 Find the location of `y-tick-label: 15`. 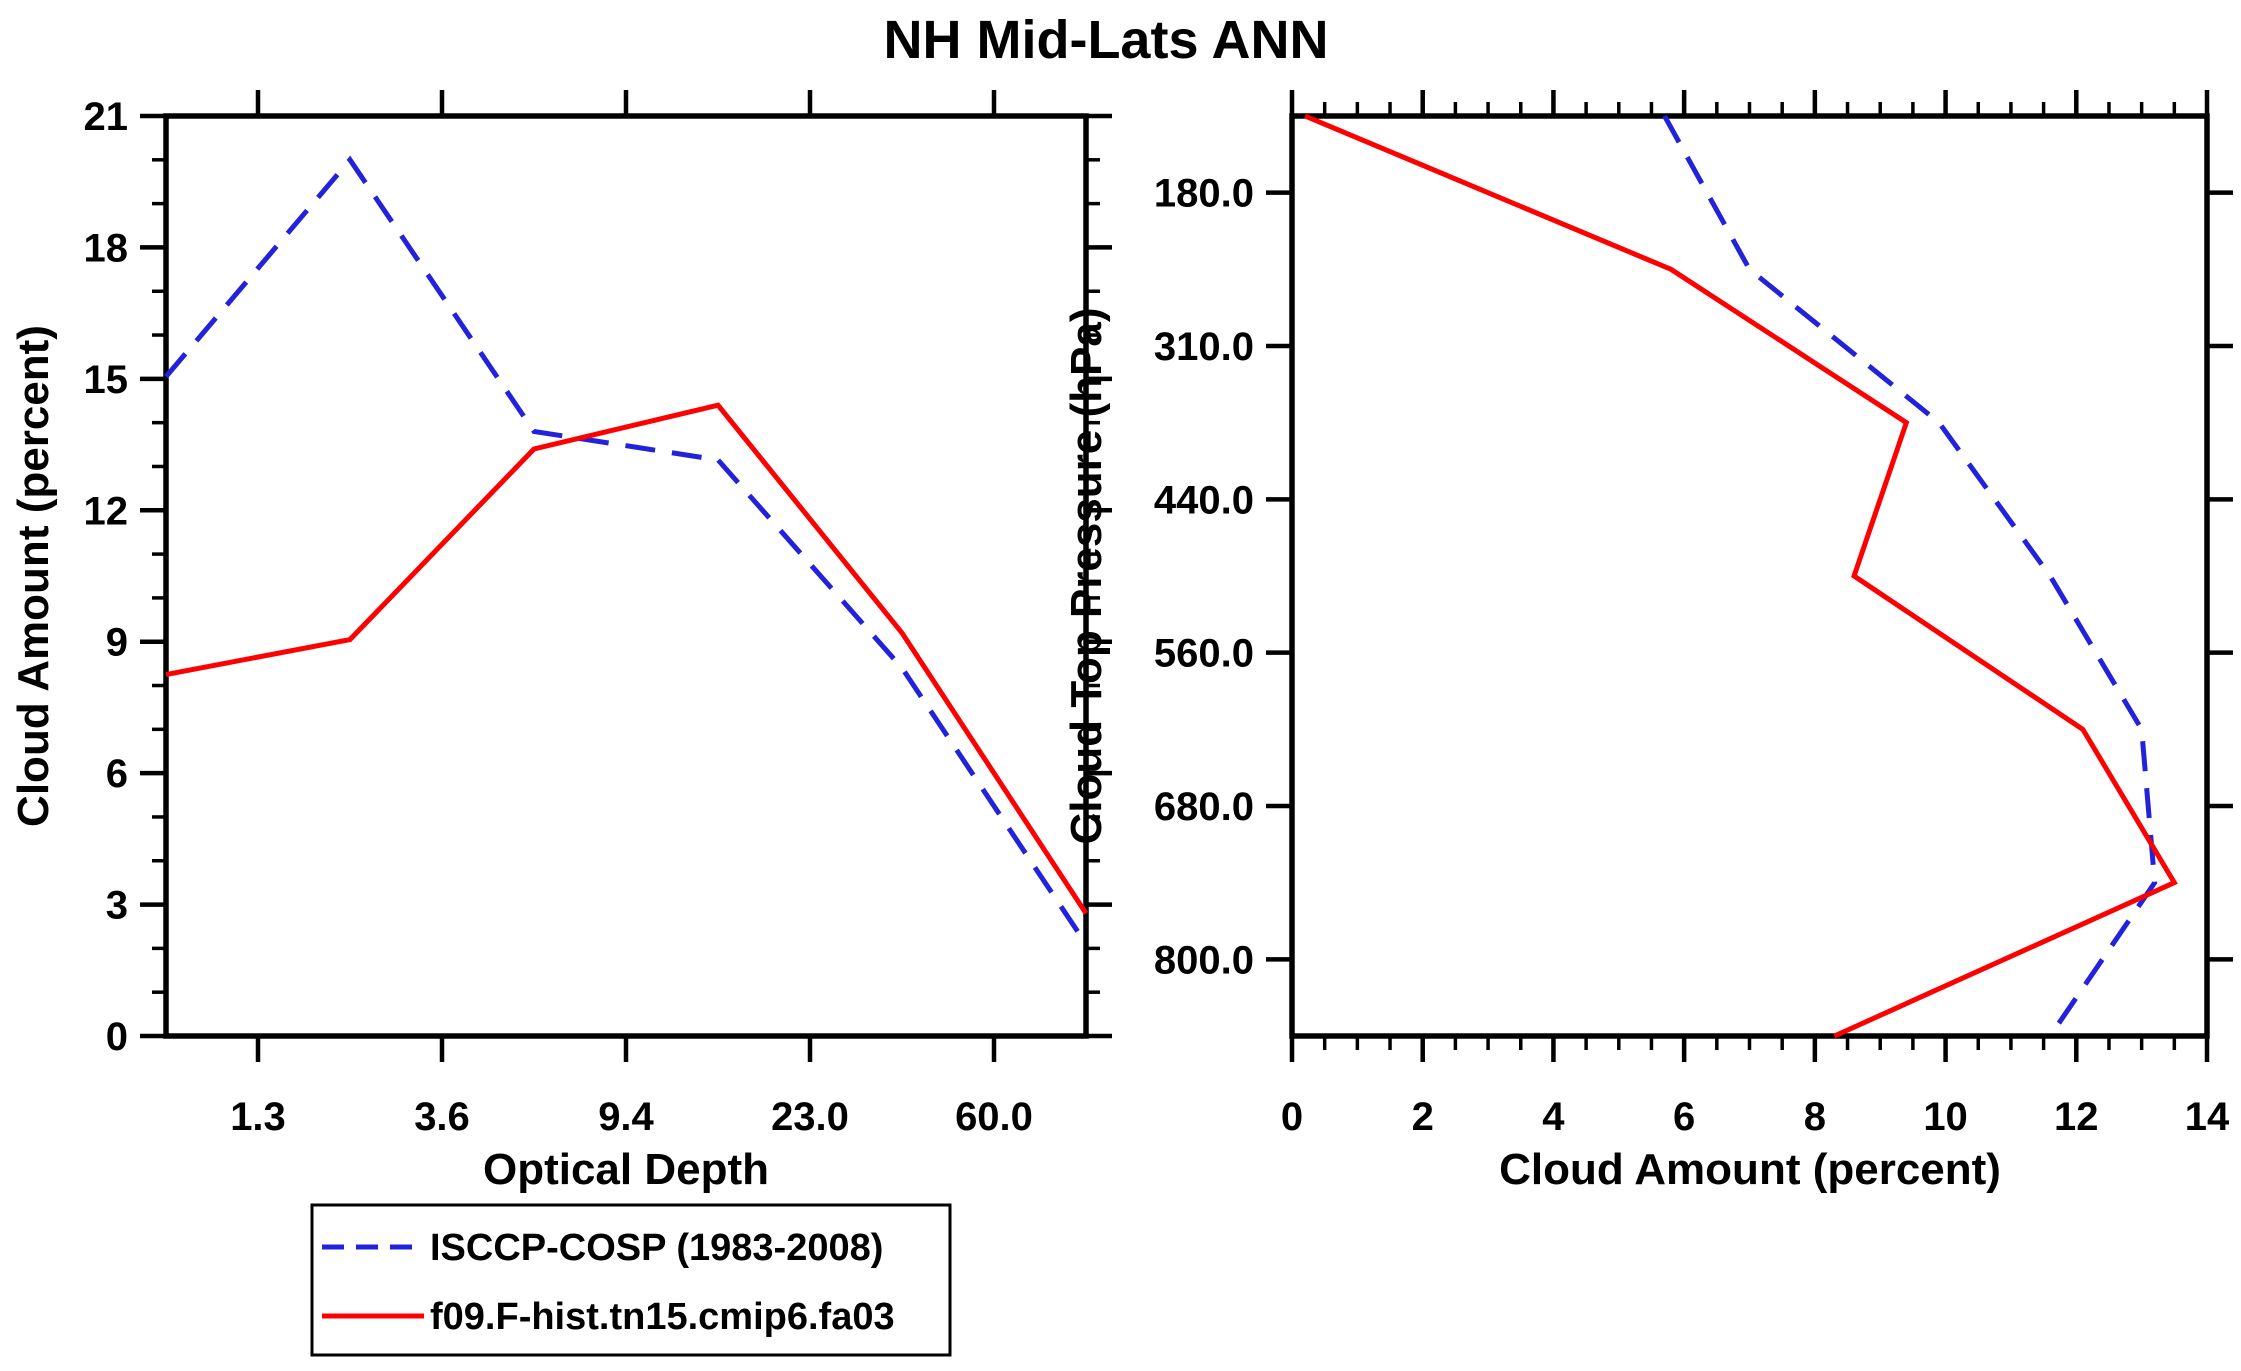

y-tick-label: 15 is located at coordinates (106, 380).